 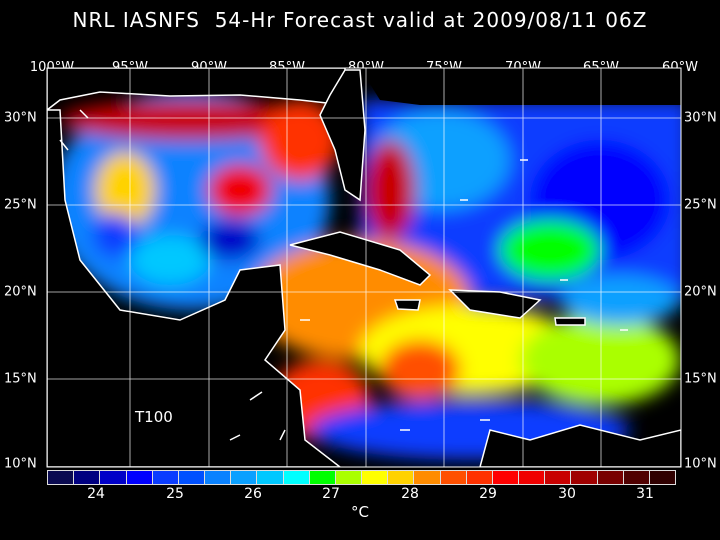 What do you see at coordinates (410, 494) in the screenshot?
I see `colorbar-tick-label: 28` at bounding box center [410, 494].